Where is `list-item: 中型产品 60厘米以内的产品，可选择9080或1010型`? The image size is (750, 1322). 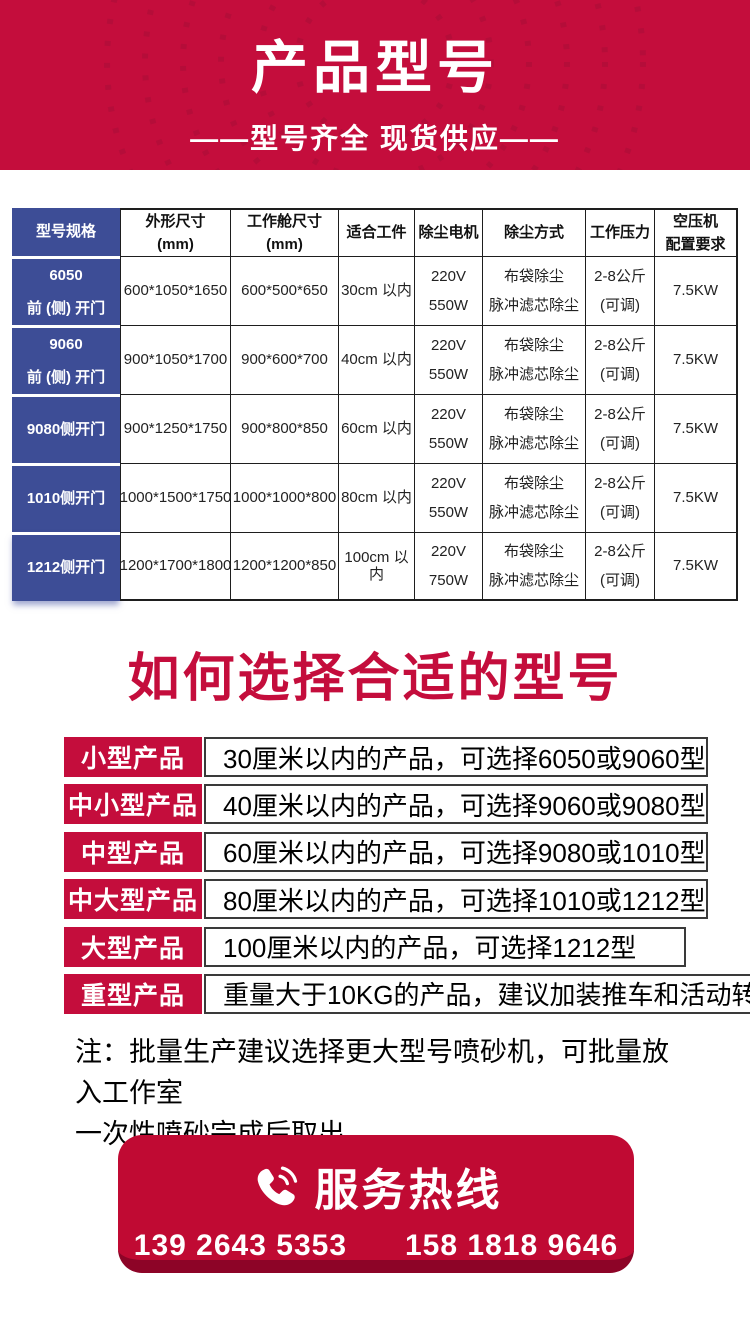
list-item: 中型产品 60厘米以内的产品，可选择9080或1010型 is located at coordinates (386, 851).